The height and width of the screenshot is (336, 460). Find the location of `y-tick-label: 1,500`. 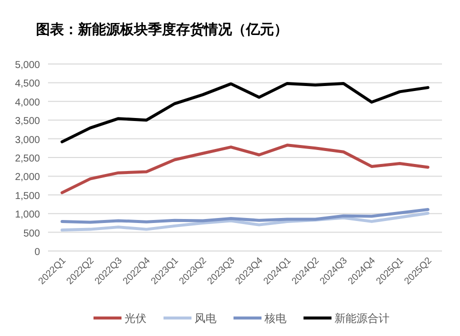

y-tick-label: 1,500 is located at coordinates (27, 196).